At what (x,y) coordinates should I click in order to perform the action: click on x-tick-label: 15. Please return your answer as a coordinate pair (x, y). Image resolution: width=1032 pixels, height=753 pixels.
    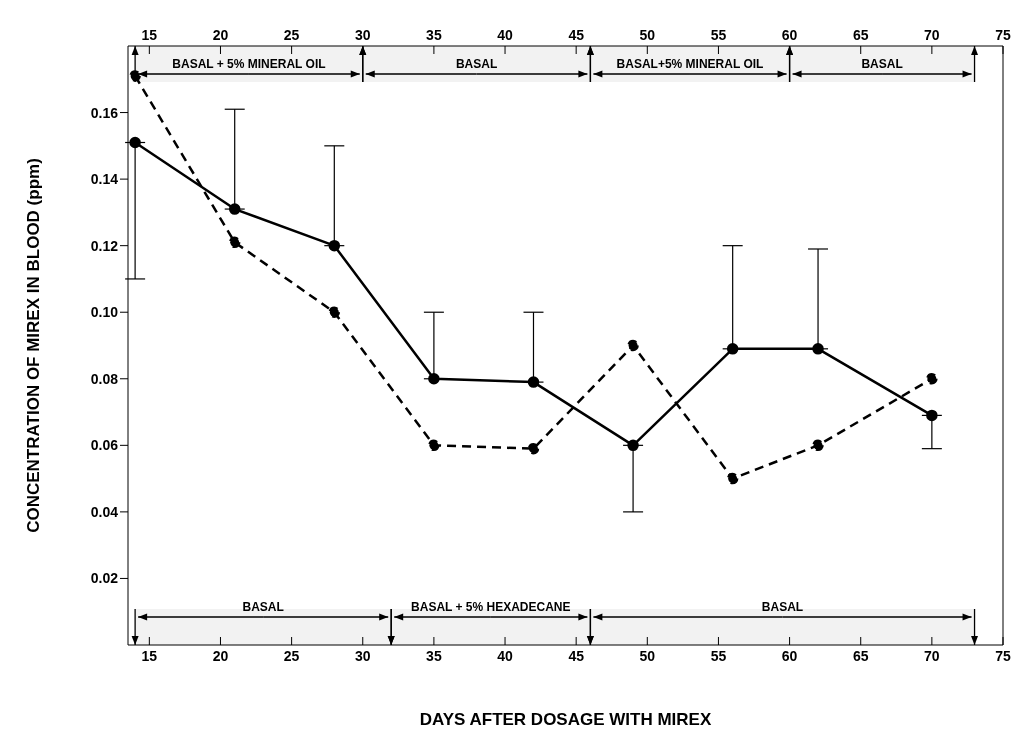
    Looking at the image, I should click on (149, 655).